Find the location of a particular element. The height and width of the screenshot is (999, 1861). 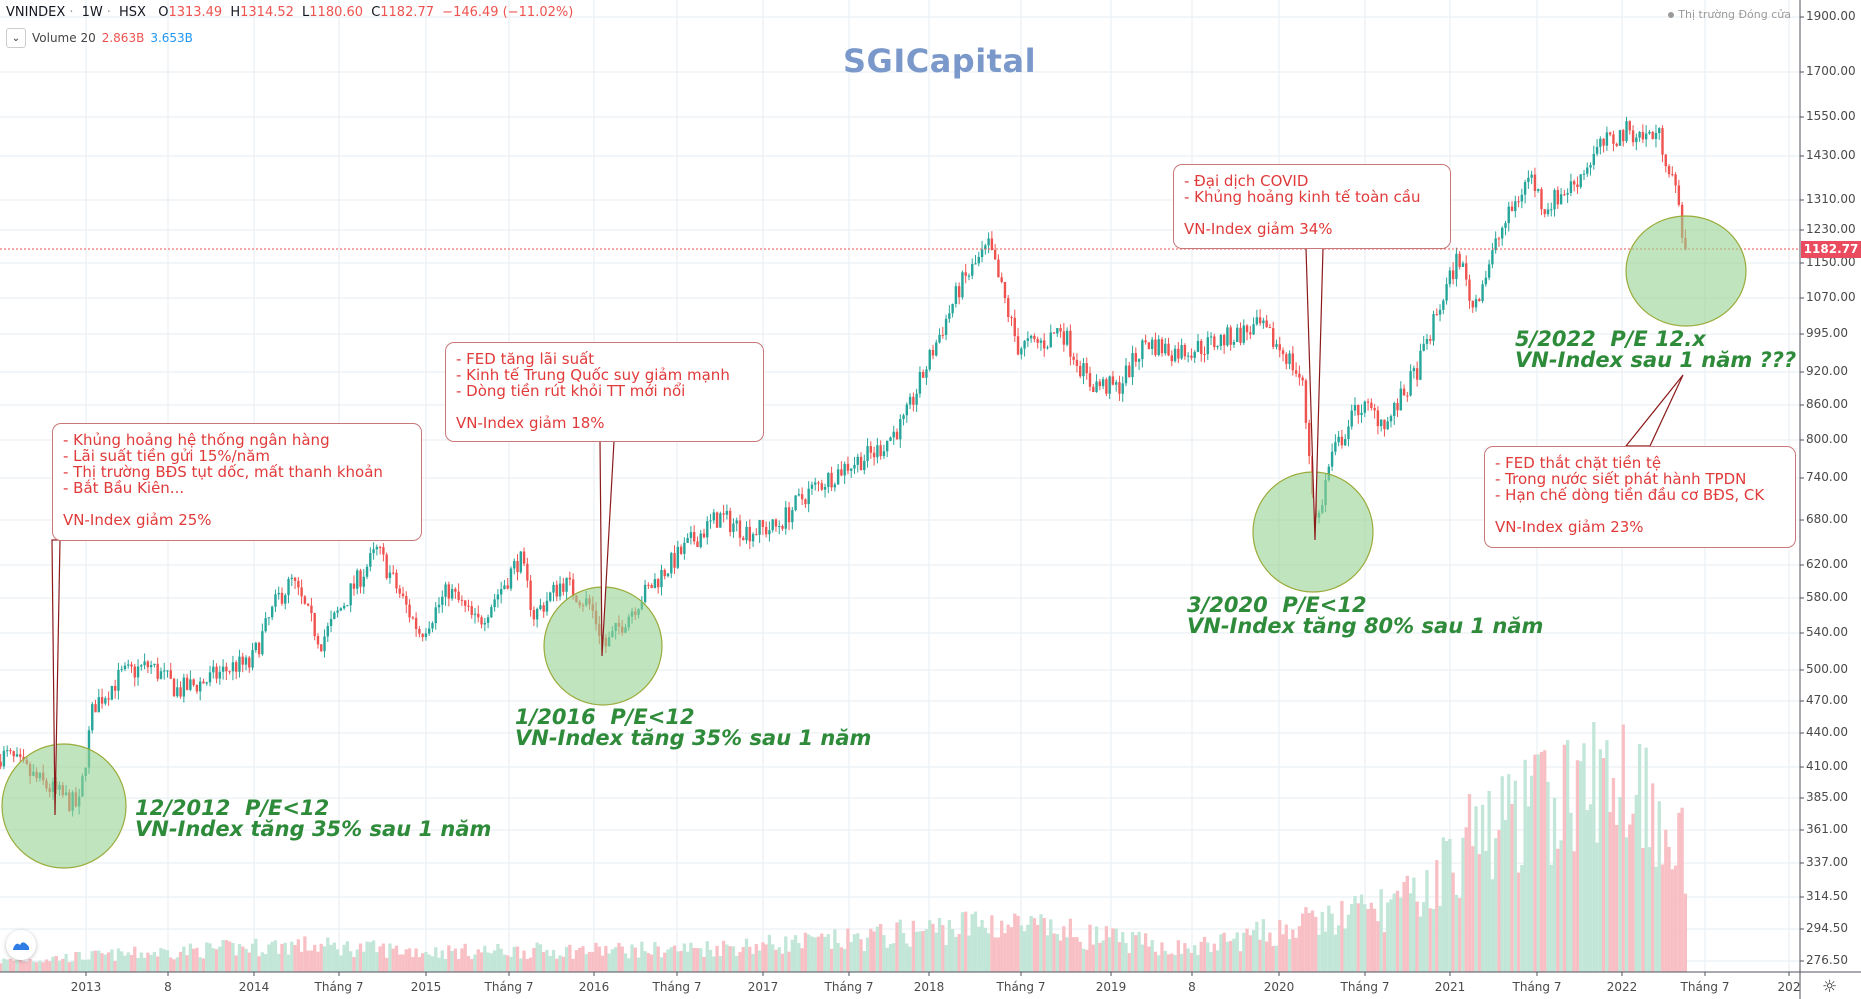

y-tick-label: 361.00 is located at coordinates (1827, 829).